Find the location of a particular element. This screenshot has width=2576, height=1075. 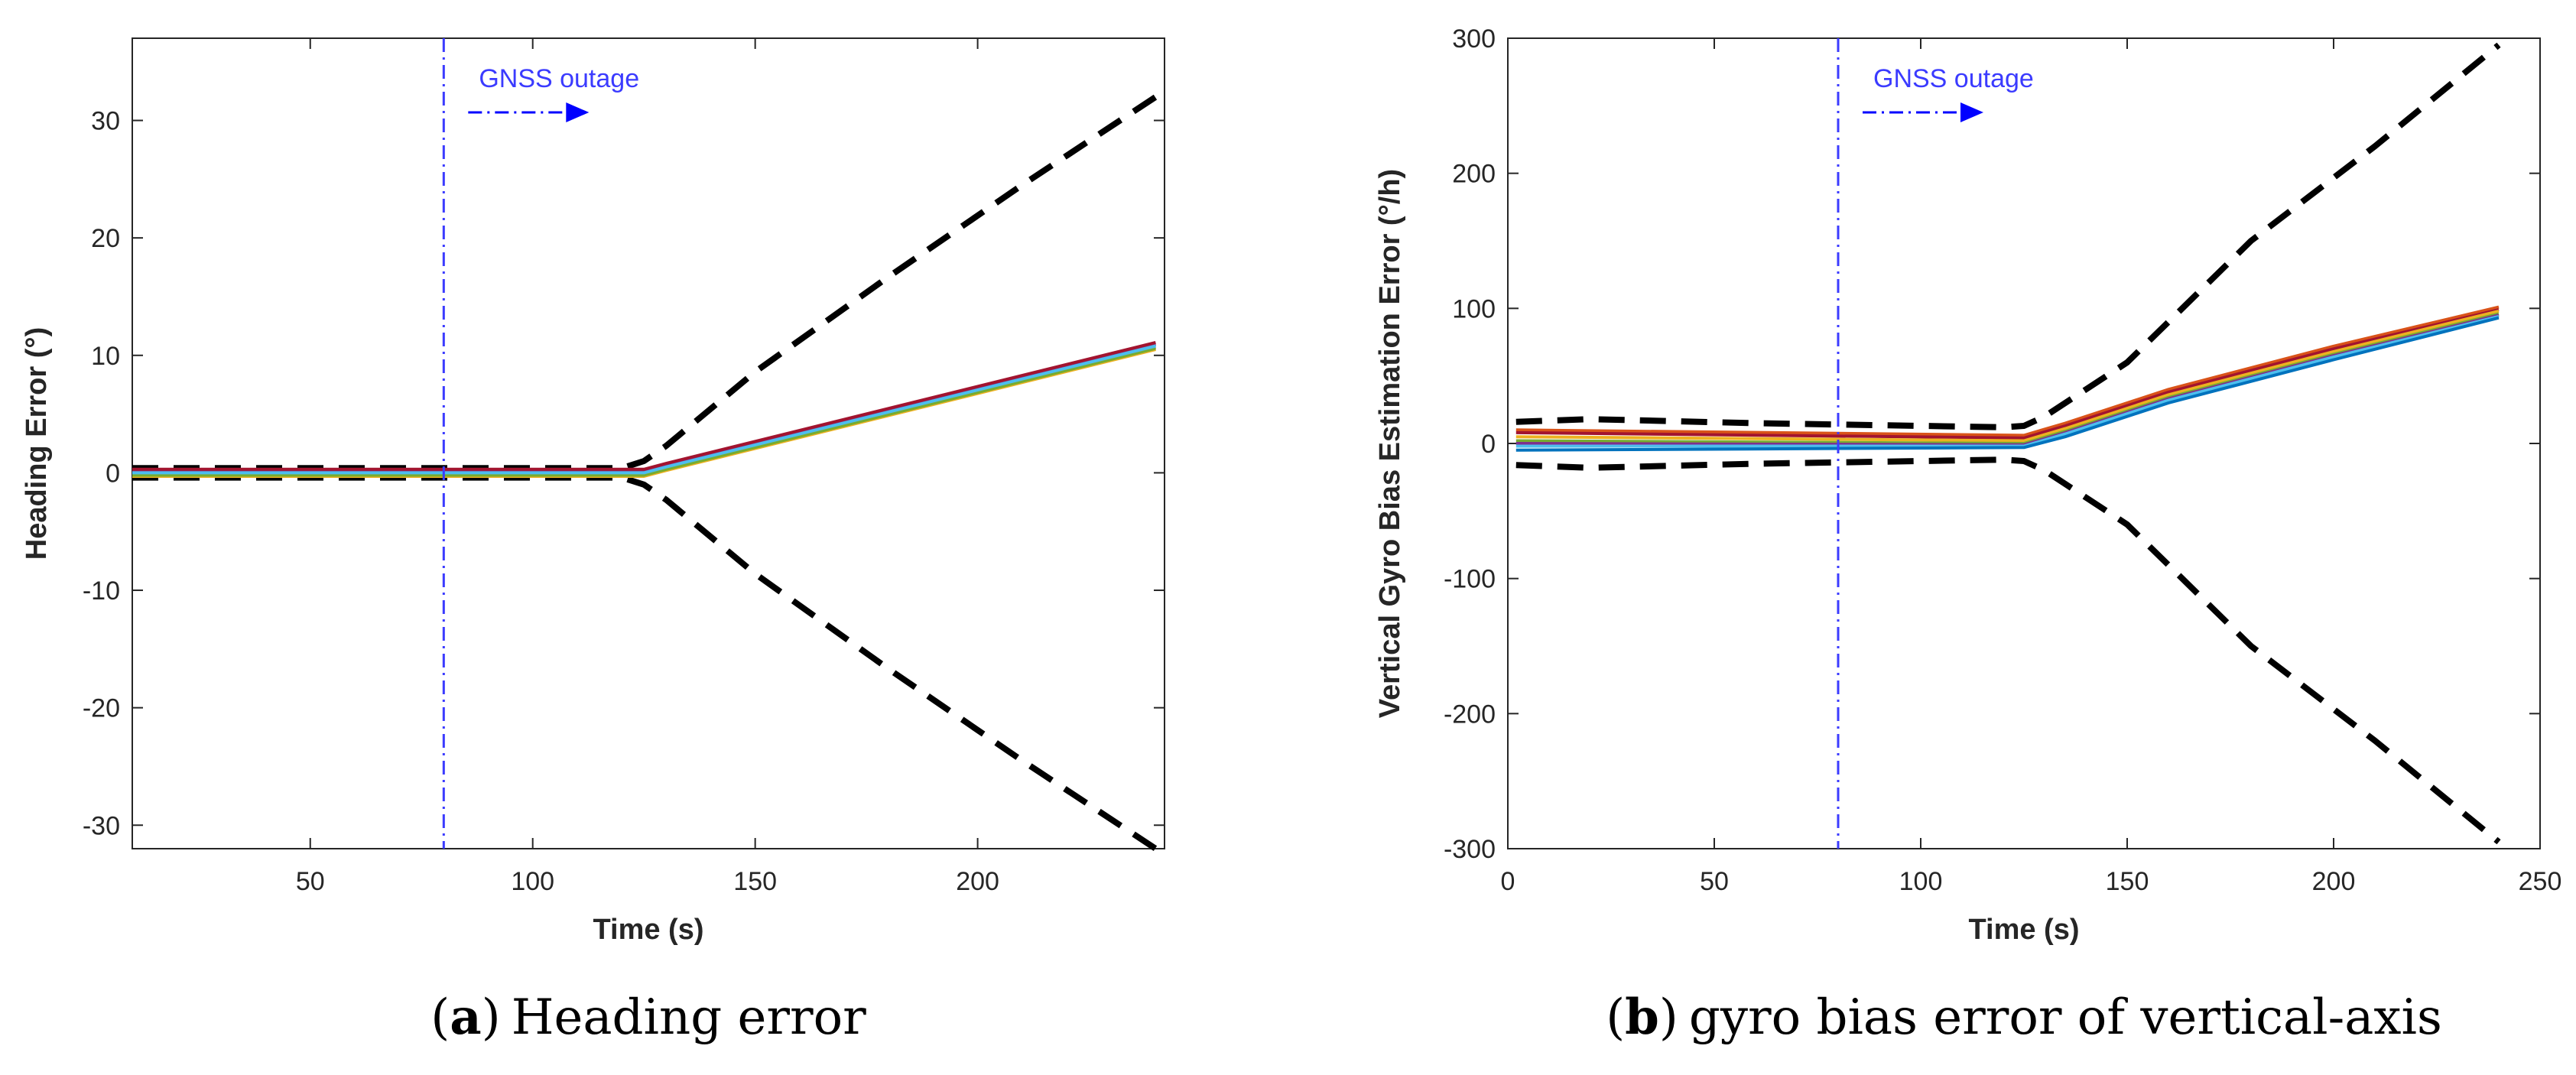

panel-b-caption: (b) gyro bias error of vertical-axis is located at coordinates (2024, 1017).